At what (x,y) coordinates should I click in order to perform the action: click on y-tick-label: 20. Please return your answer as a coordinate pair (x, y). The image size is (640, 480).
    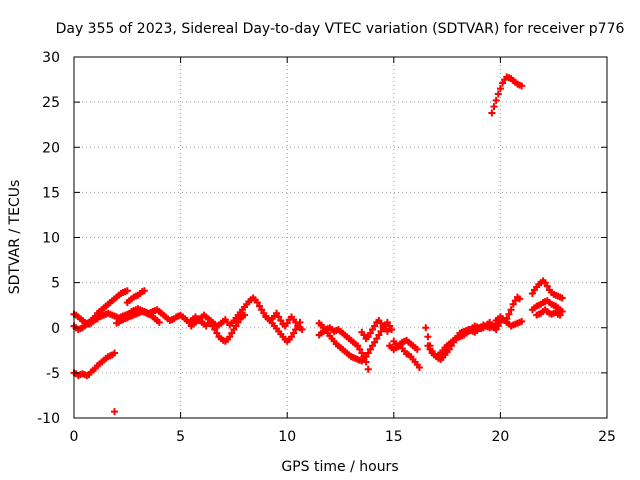
    Looking at the image, I should click on (51, 148).